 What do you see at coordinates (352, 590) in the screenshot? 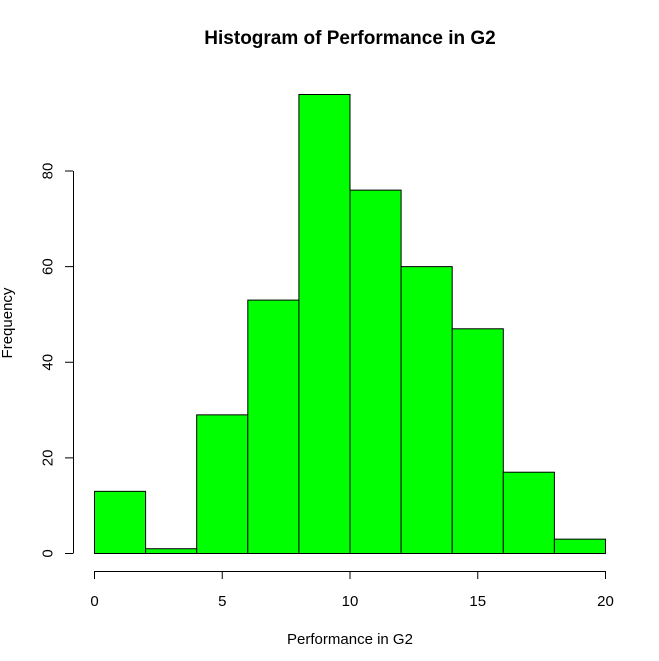
I see `x-axis: 0 5 10 15 20` at bounding box center [352, 590].